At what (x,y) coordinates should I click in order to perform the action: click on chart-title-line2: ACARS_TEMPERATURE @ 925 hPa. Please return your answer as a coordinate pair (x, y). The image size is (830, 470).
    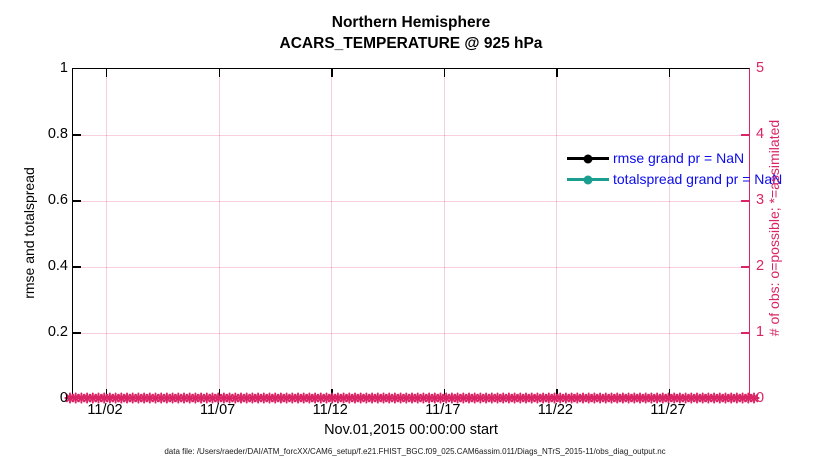
    Looking at the image, I should click on (411, 43).